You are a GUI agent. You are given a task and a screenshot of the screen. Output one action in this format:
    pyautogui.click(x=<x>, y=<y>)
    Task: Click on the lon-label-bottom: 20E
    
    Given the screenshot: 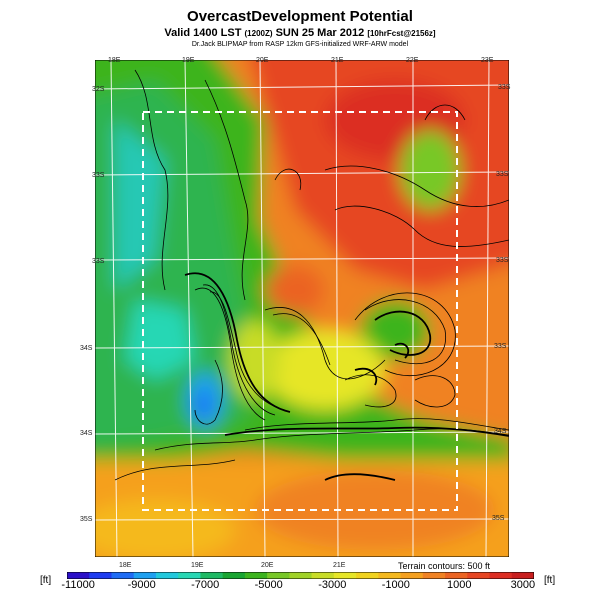 What is the action you would take?
    pyautogui.click(x=267, y=565)
    